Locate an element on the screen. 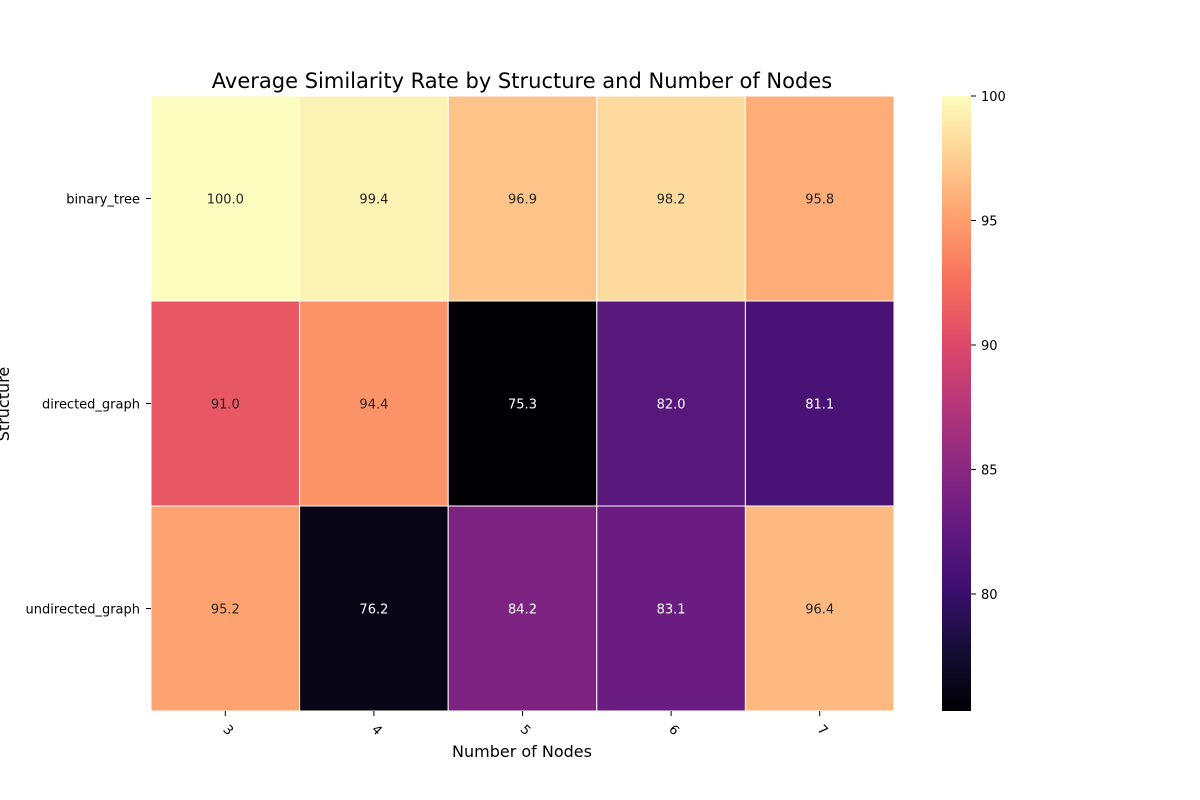 The image size is (1200, 800). cell-value-label: 91.0 is located at coordinates (225, 405).